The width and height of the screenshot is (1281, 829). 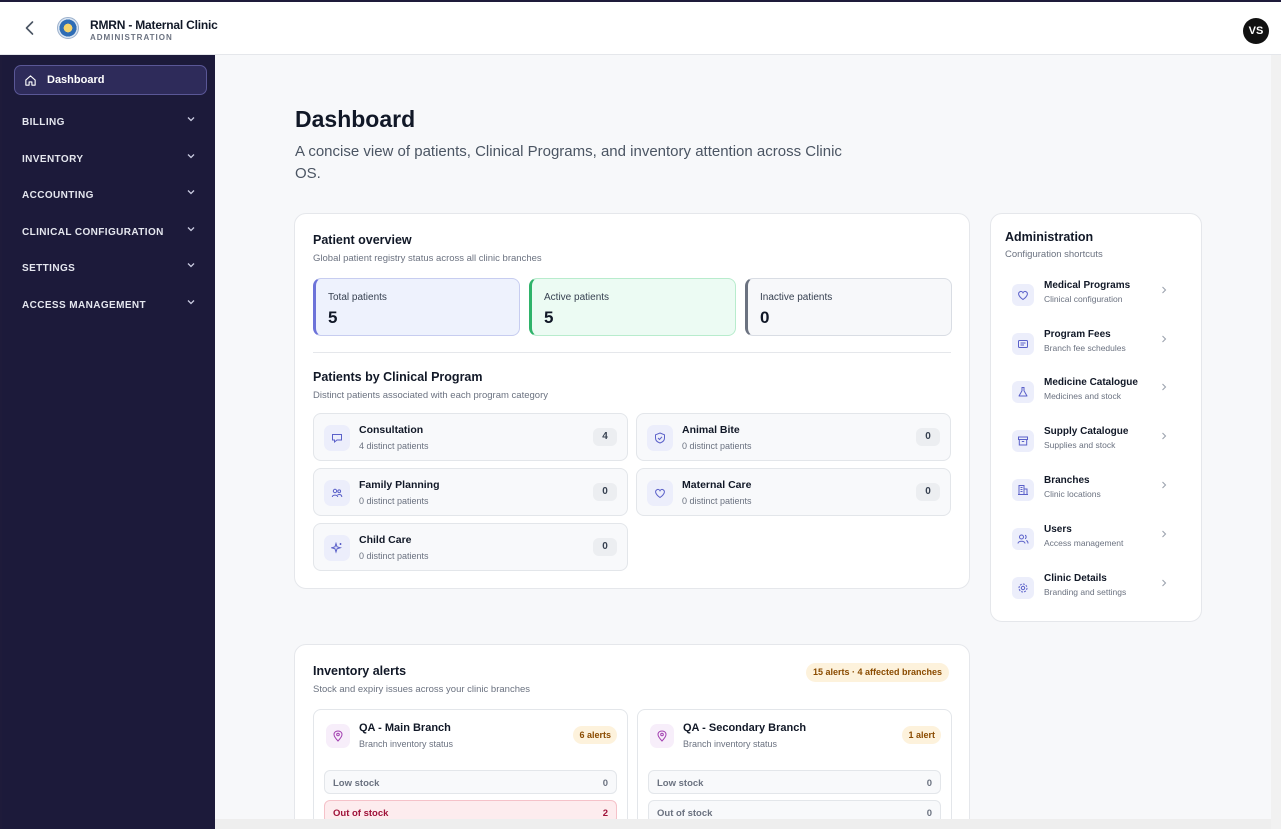 I want to click on row-label: Low stock, so click(x=356, y=783).